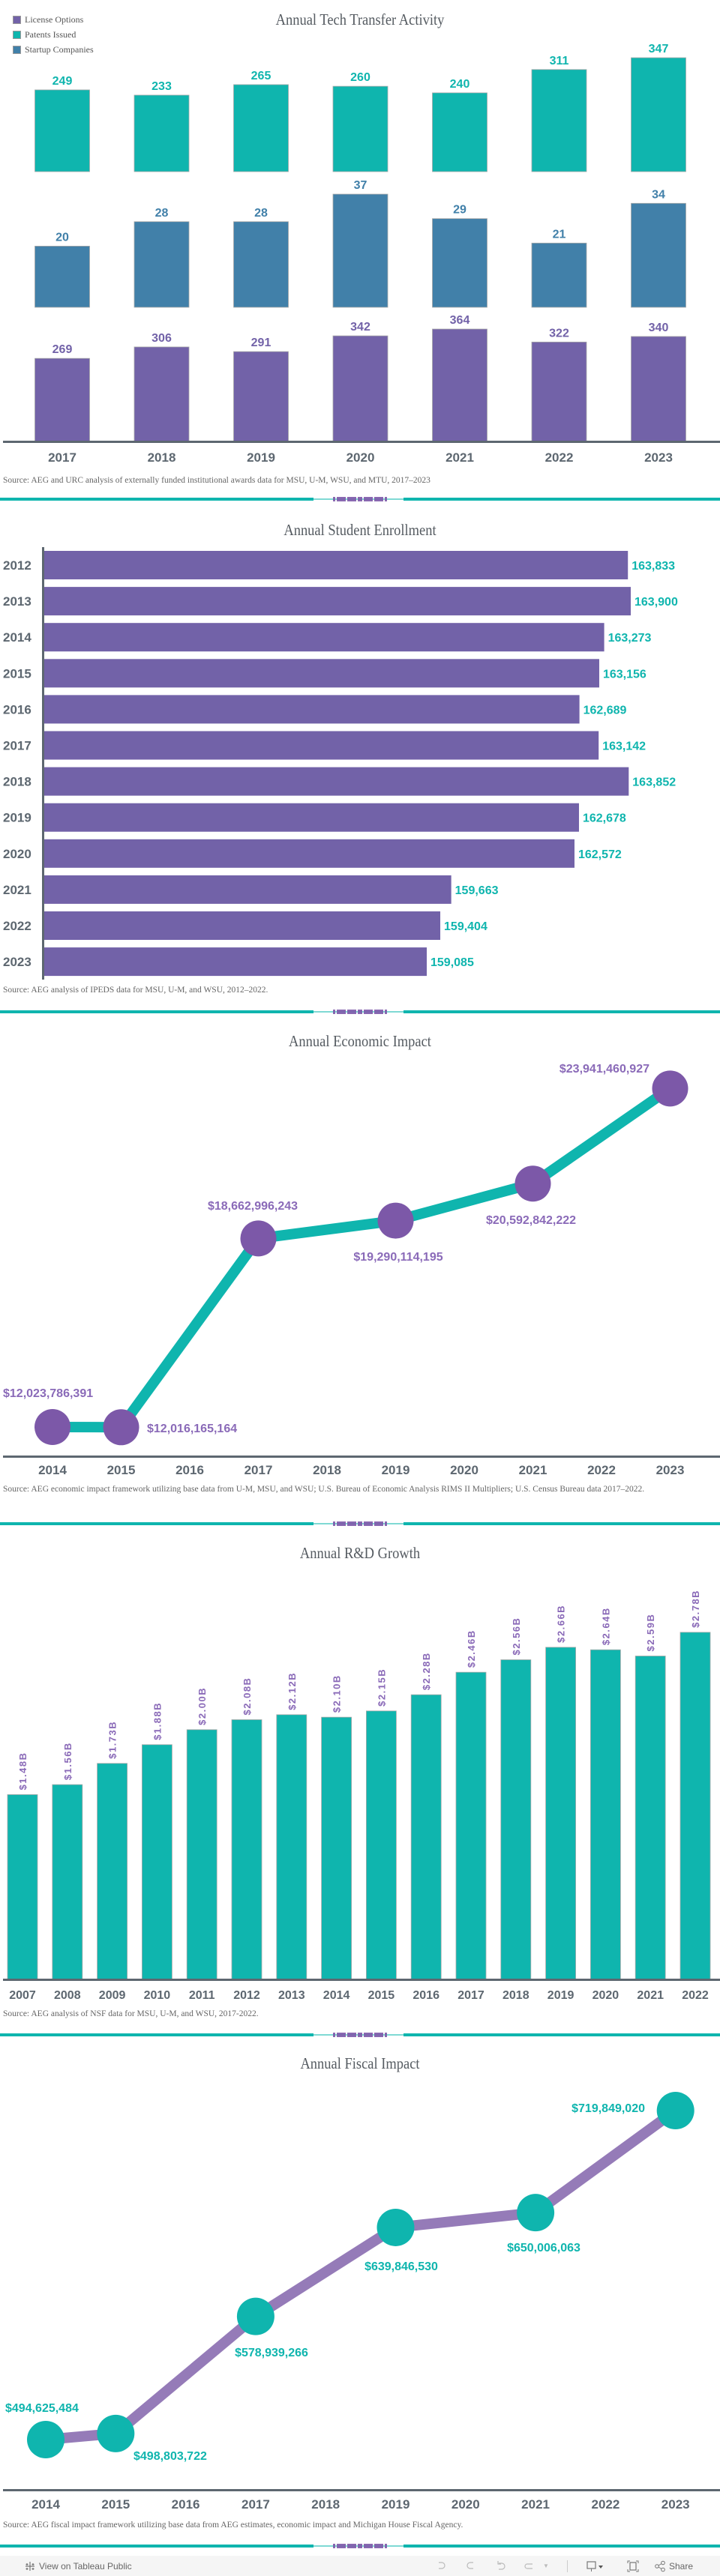 The image size is (720, 2576). What do you see at coordinates (530, 2566) in the screenshot?
I see `refresh-button` at bounding box center [530, 2566].